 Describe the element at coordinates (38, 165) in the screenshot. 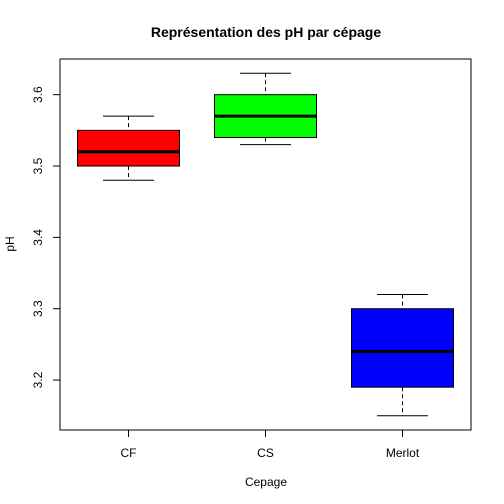

I see `y-tick-label: 3.5` at that location.